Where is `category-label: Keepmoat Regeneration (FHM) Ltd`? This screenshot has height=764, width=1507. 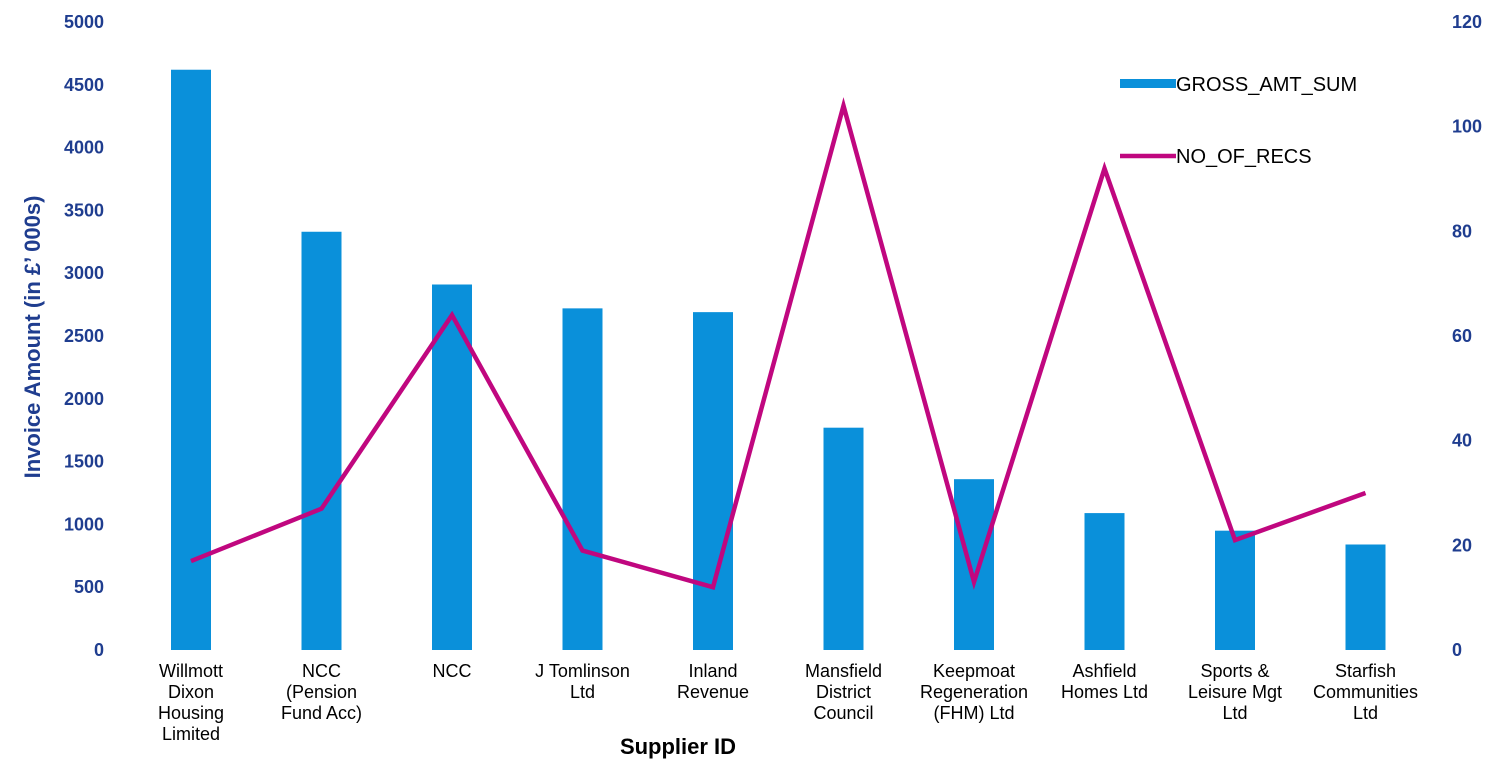
category-label: Keepmoat Regeneration (FHM) Ltd is located at coordinates (974, 692).